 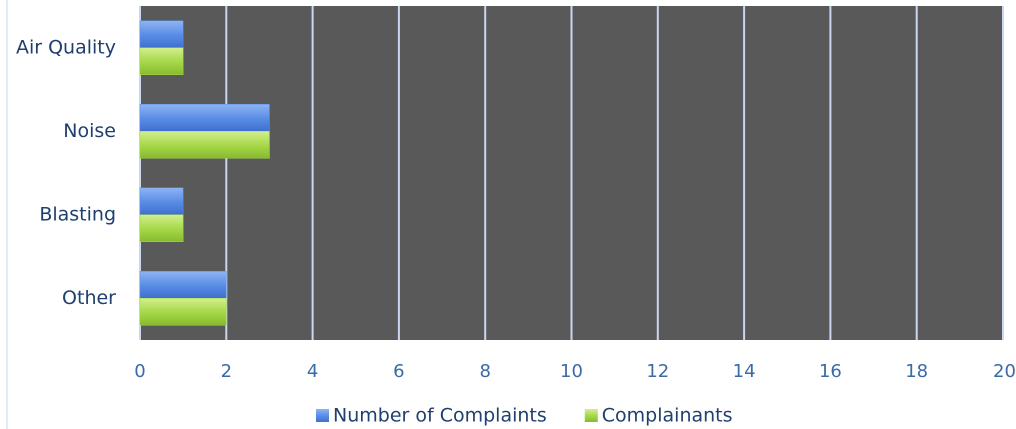 I want to click on x-tick-label: 20, so click(x=1004, y=371).